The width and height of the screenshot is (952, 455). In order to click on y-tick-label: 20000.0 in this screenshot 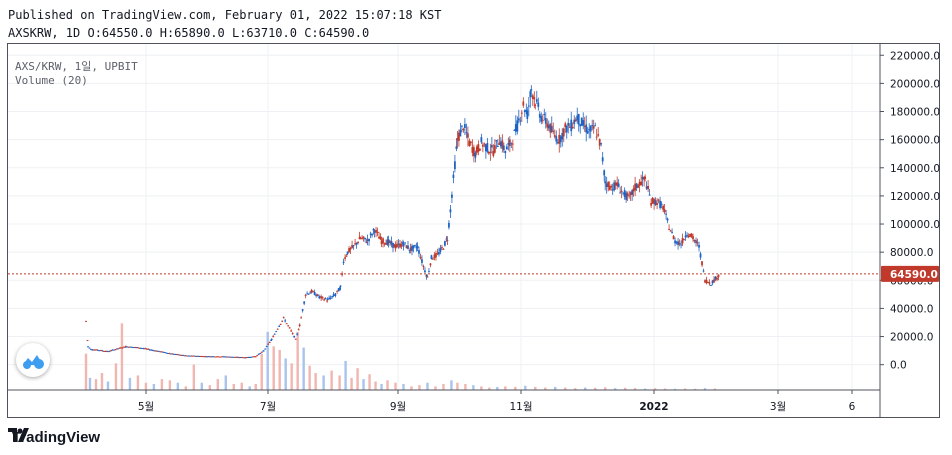, I will do `click(911, 338)`.